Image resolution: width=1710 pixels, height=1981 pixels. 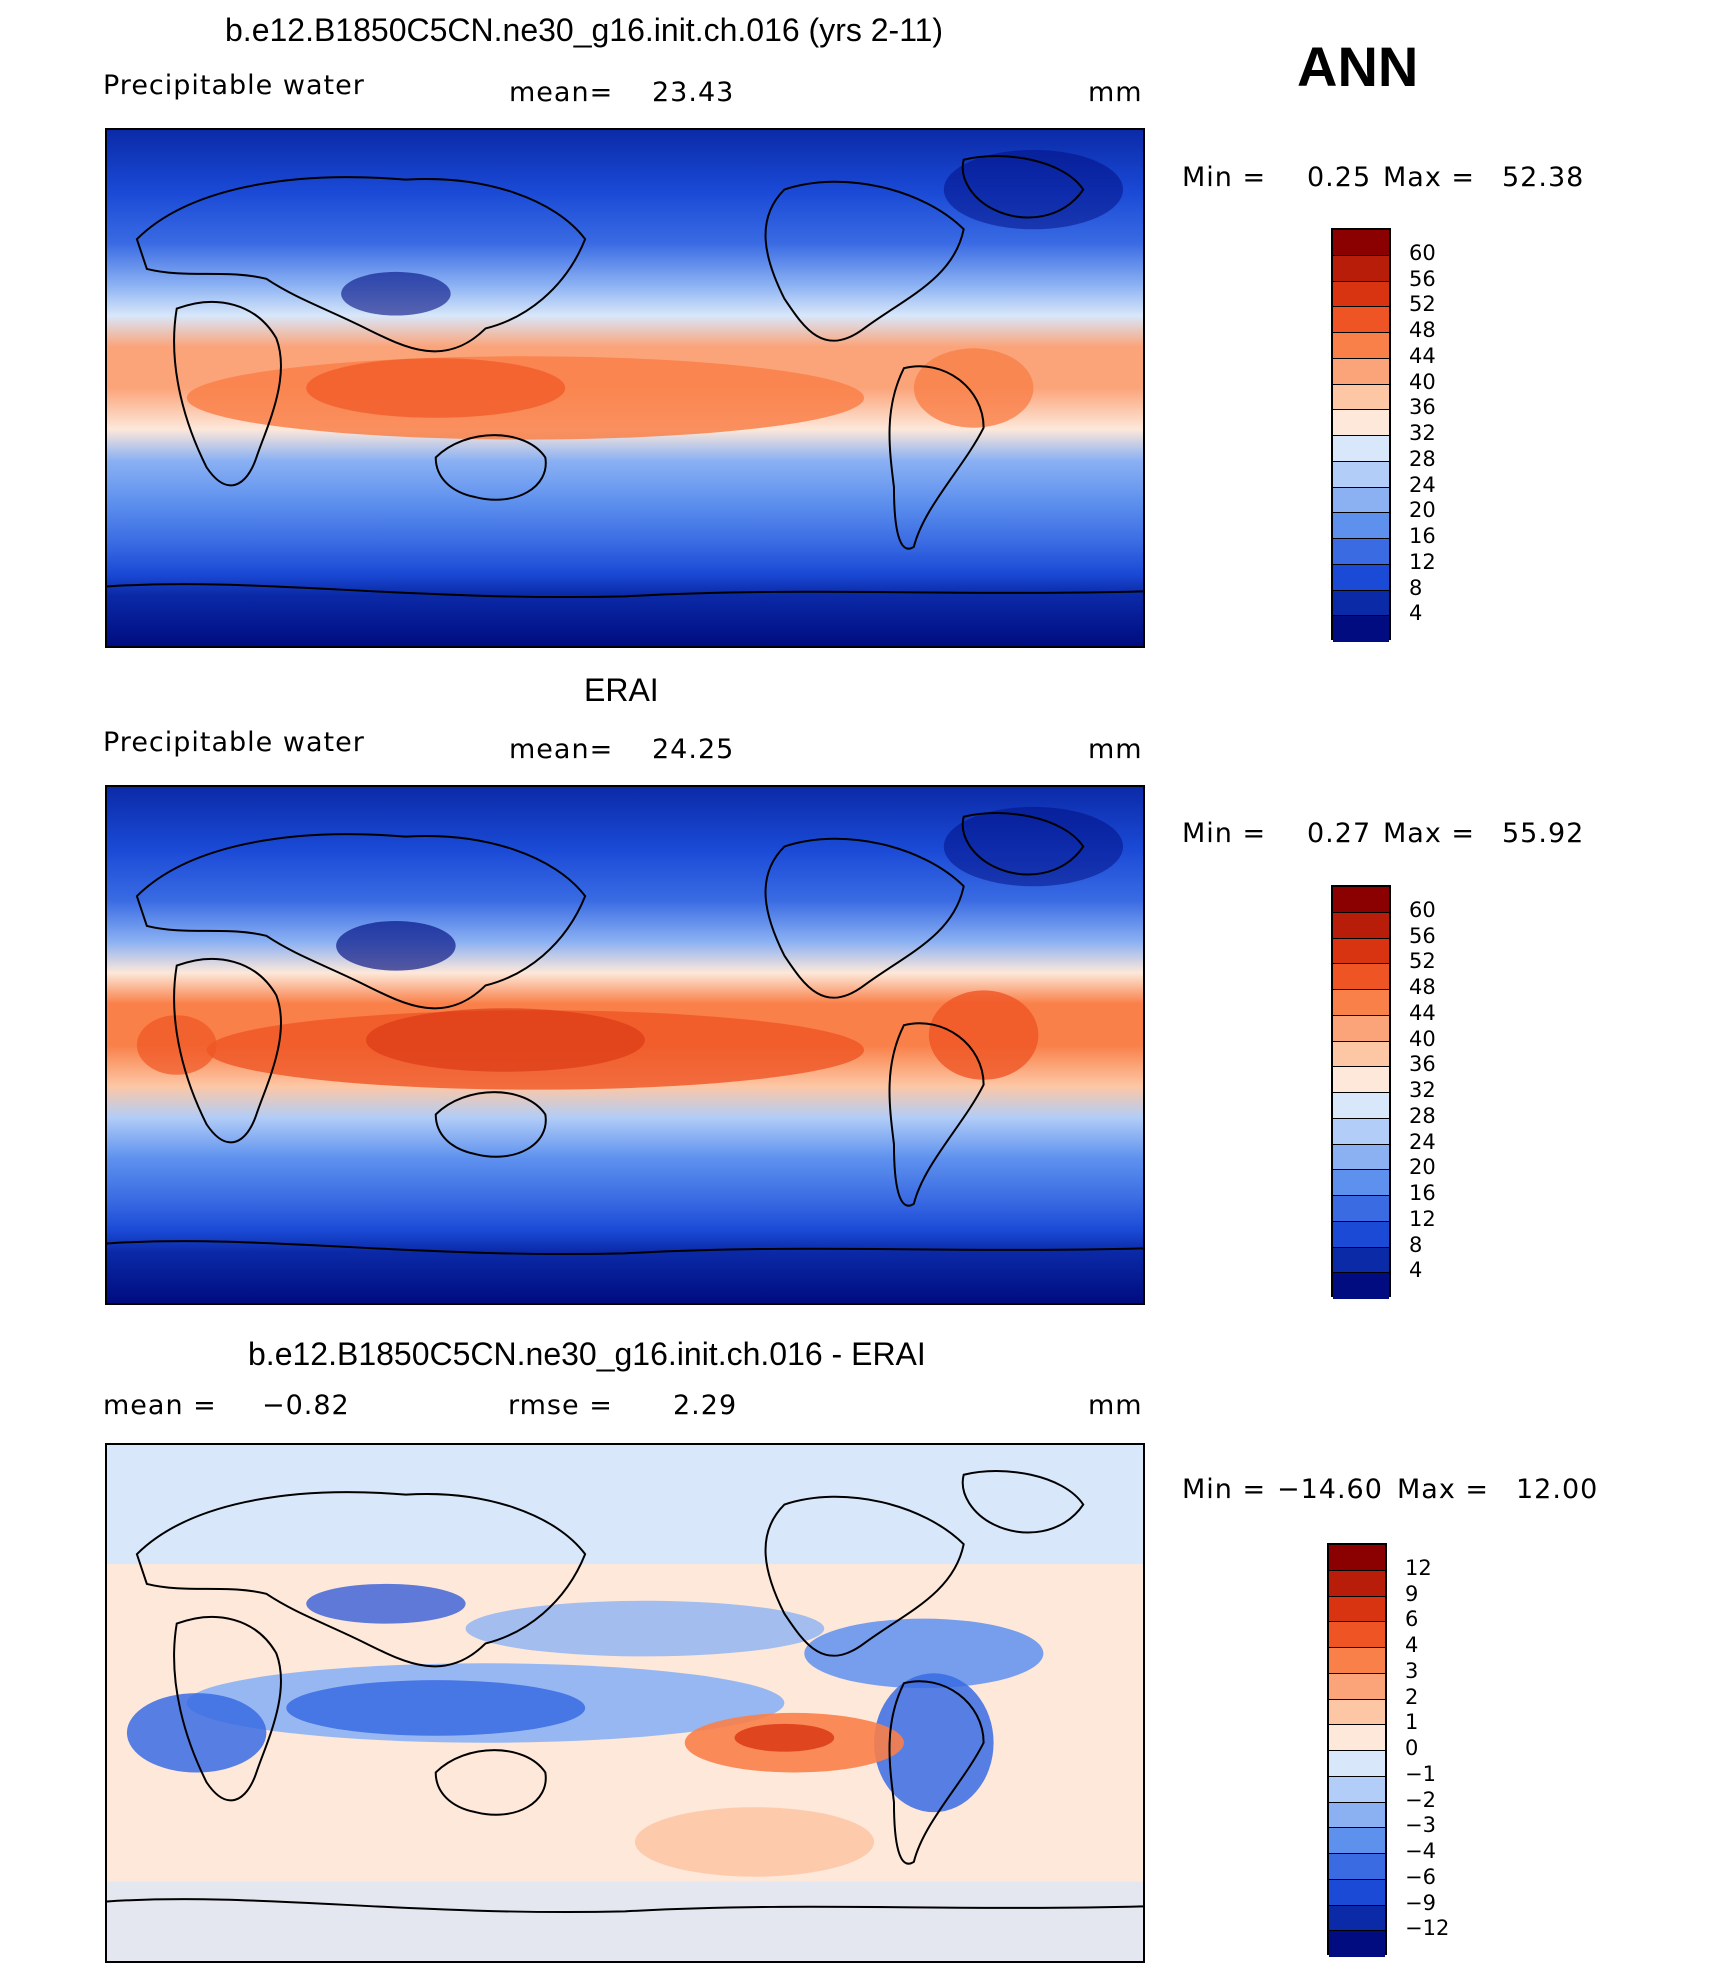 What do you see at coordinates (1422, 381) in the screenshot?
I see `colorbar-tick-label: 40` at bounding box center [1422, 381].